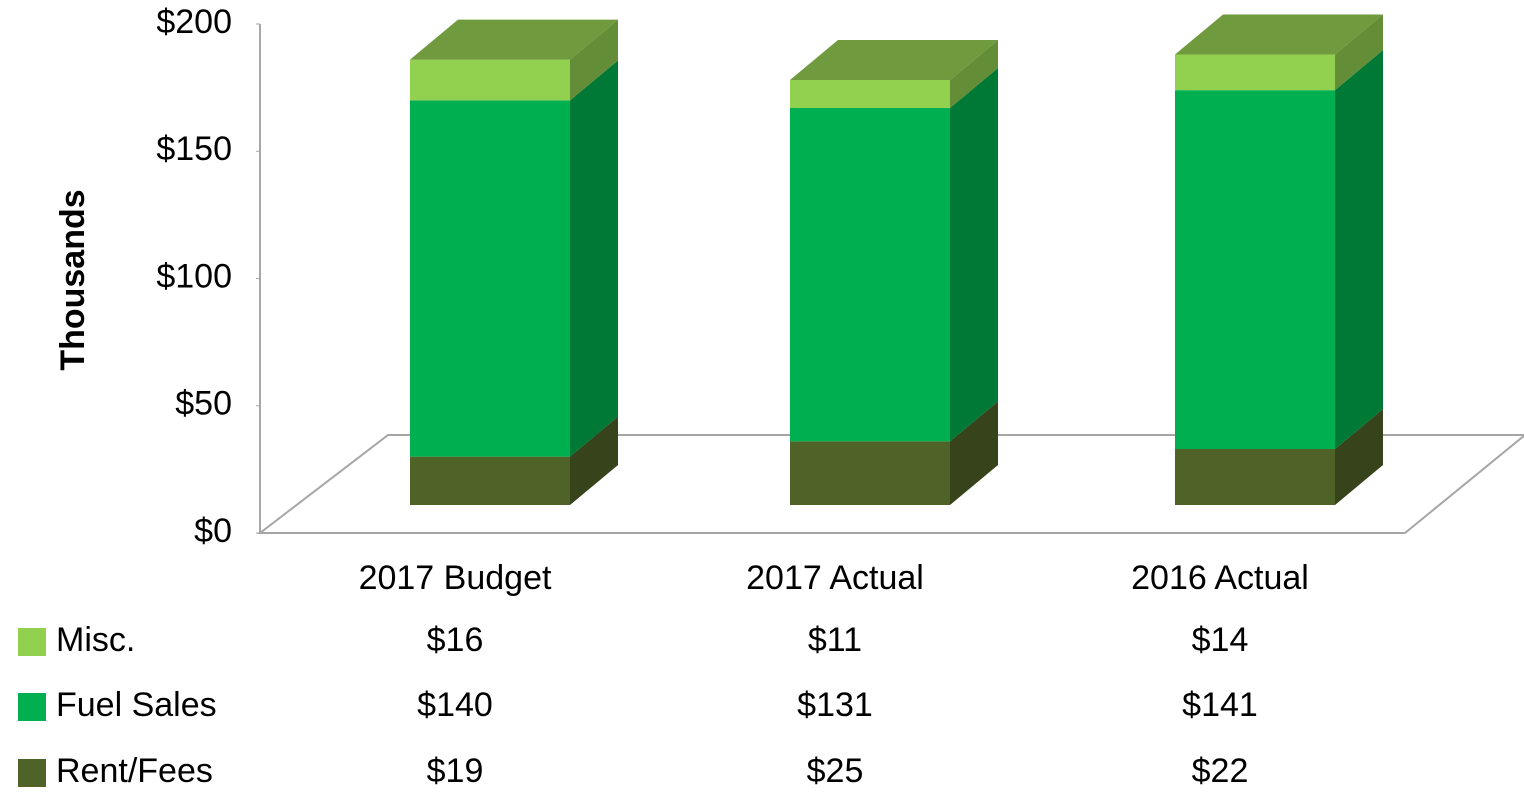  What do you see at coordinates (194, 276) in the screenshot?
I see `y-tick-label: $100` at bounding box center [194, 276].